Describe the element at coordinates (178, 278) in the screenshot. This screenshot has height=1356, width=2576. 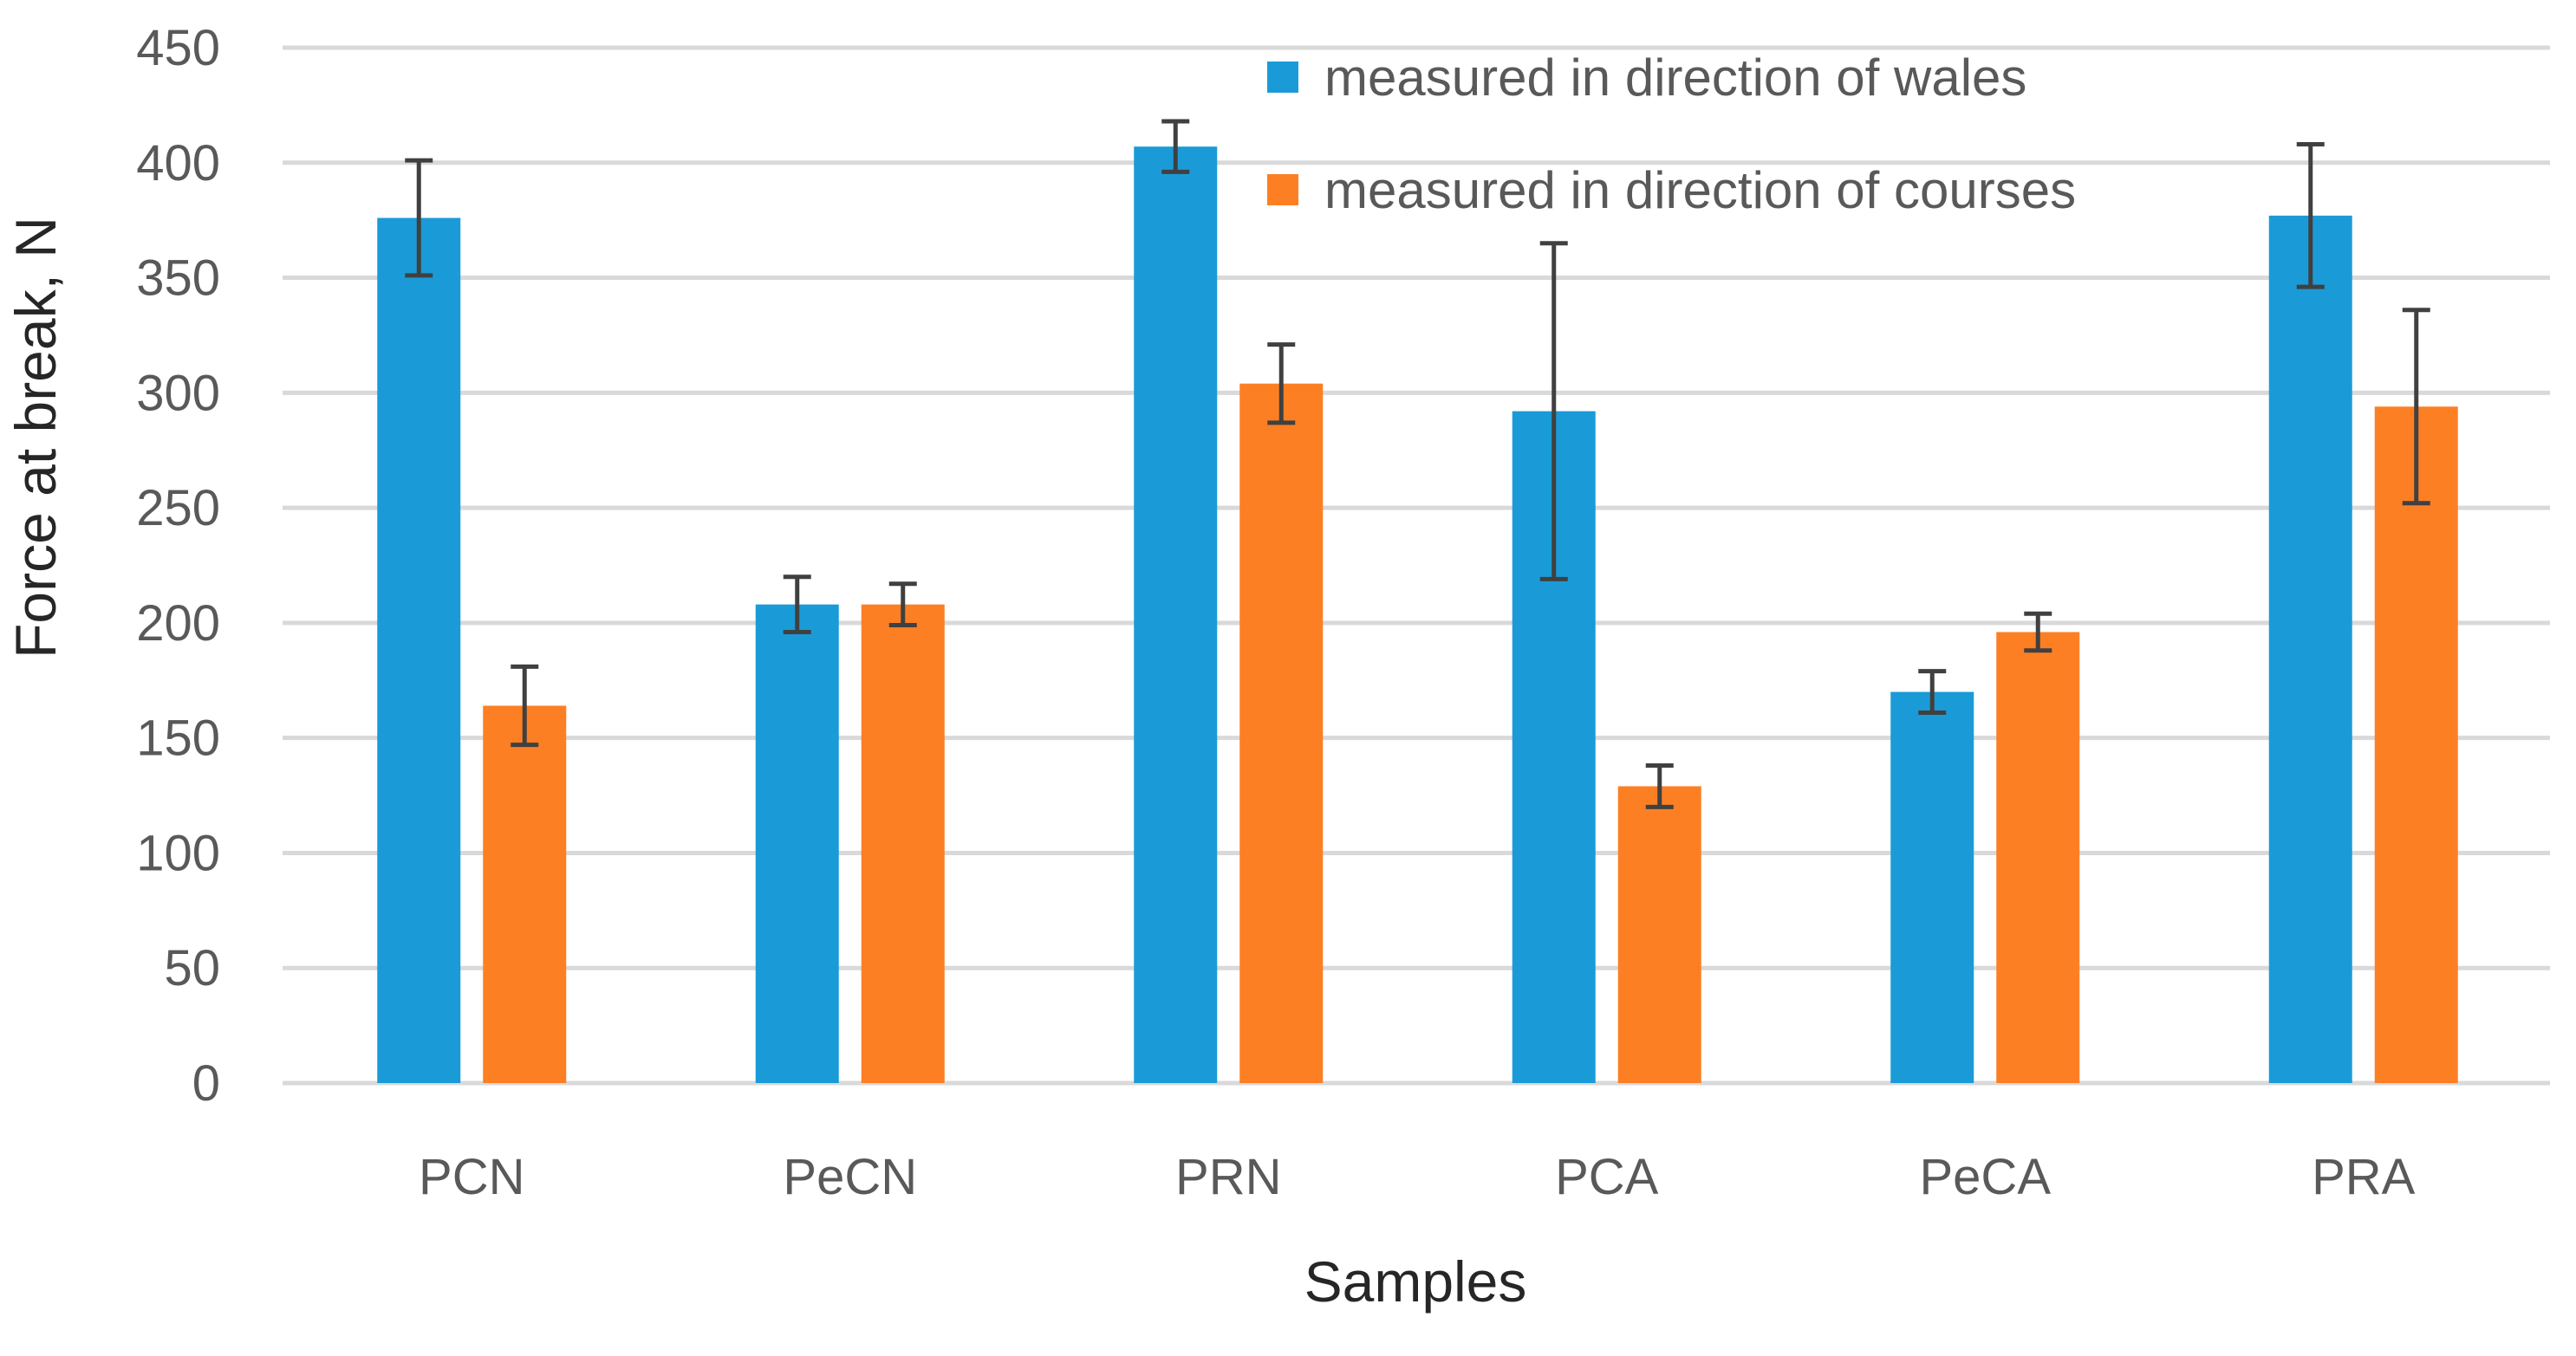
I see `y-tick-label: 350` at that location.